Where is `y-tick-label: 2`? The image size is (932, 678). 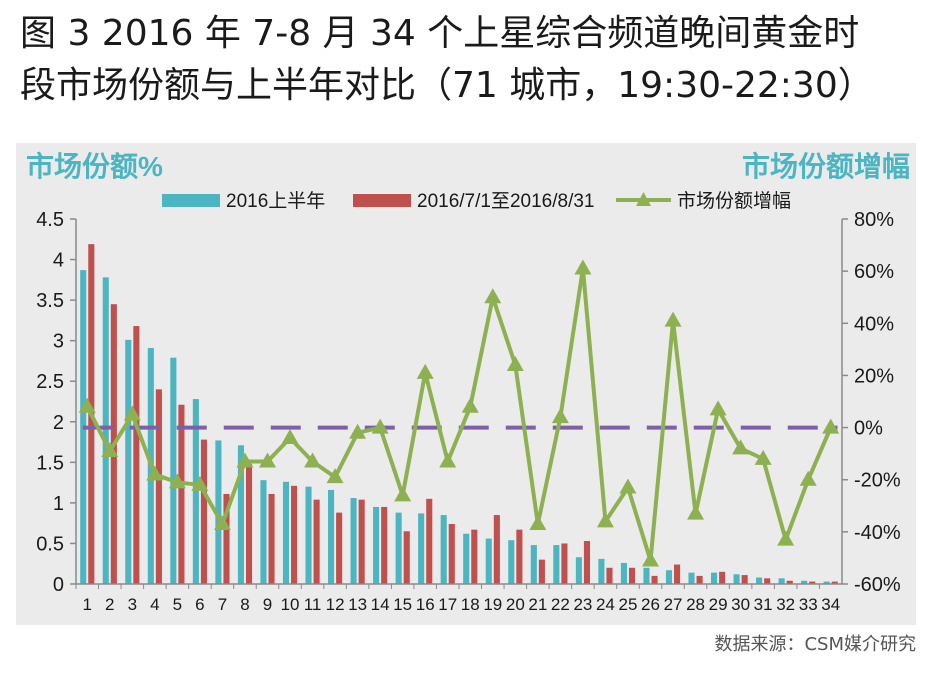 y-tick-label: 2 is located at coordinates (58, 423).